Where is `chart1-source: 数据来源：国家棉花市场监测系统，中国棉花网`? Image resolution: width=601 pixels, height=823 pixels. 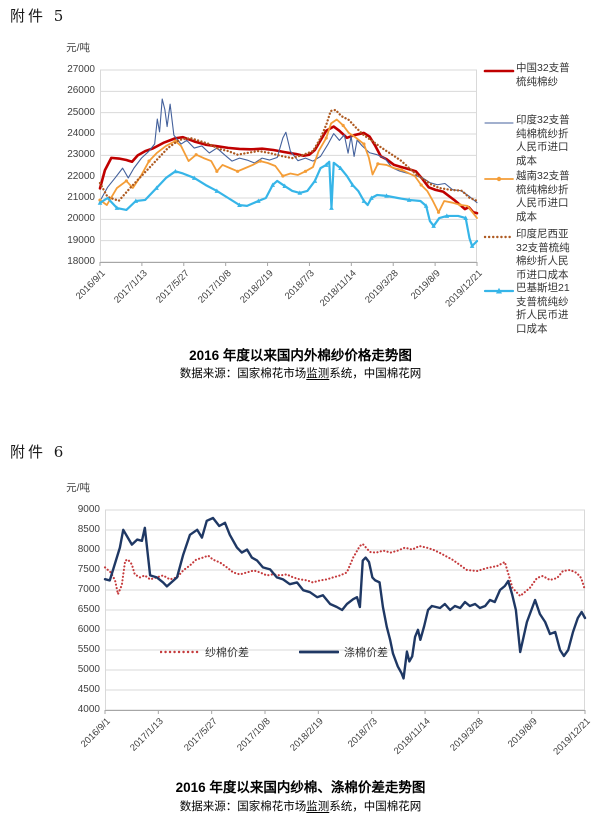
chart1-source: 数据来源：国家棉花市场监测系统，中国棉花网 is located at coordinates (300, 373).